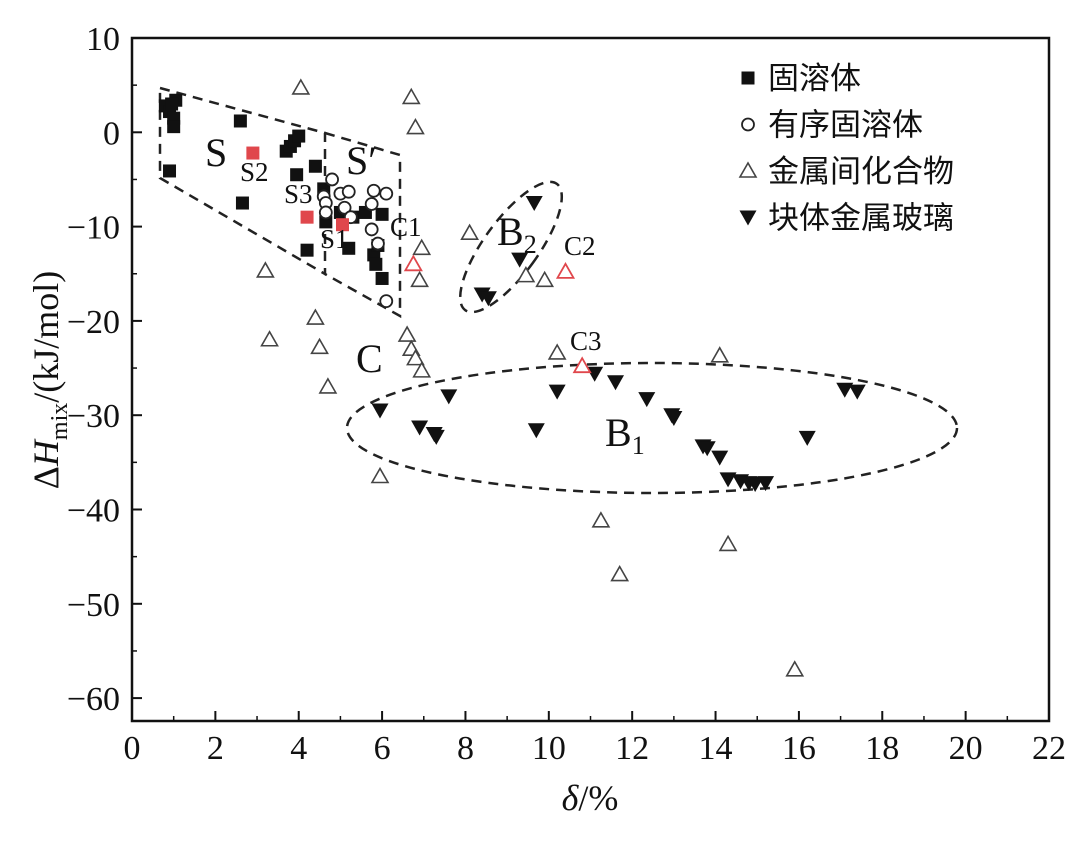  I want to click on region-label-B1-subscript: 1, so click(638, 445).